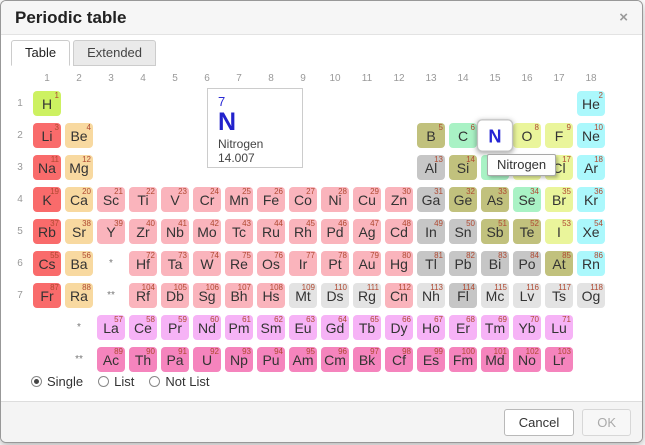  Describe the element at coordinates (175, 263) in the screenshot. I see `element-ta: 73 Ta` at that location.